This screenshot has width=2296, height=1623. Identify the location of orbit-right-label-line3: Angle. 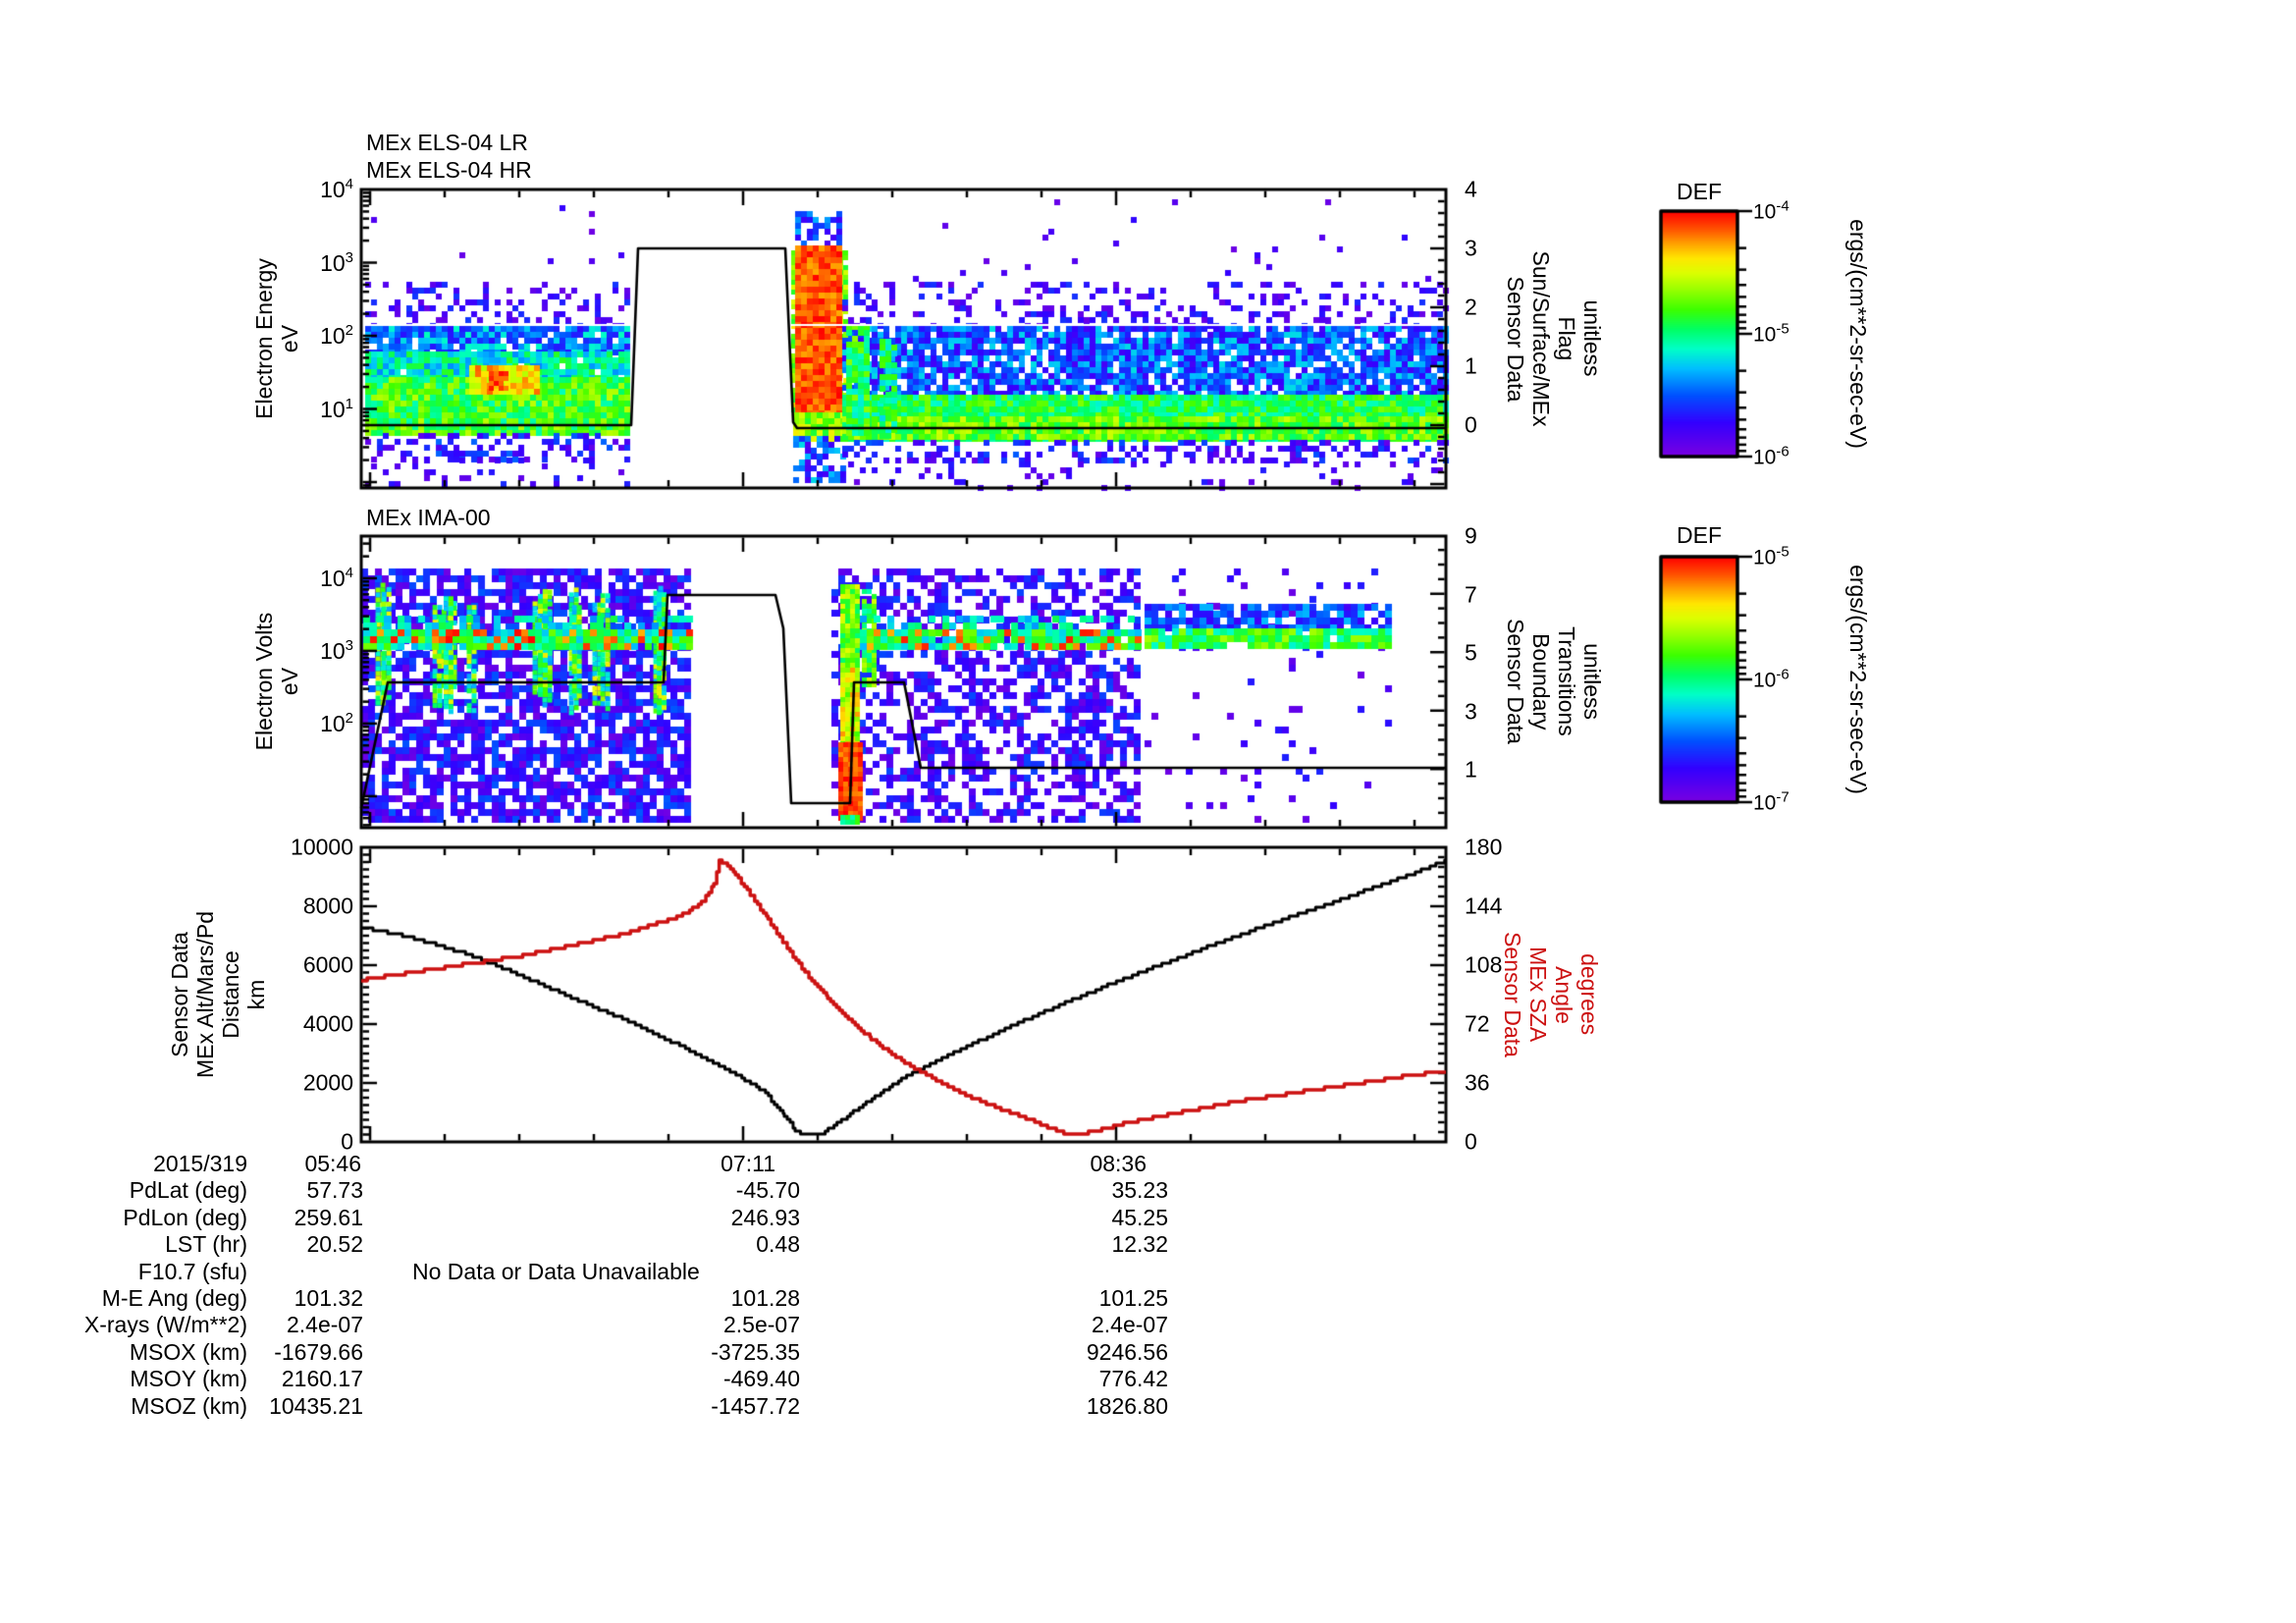
(1564, 994).